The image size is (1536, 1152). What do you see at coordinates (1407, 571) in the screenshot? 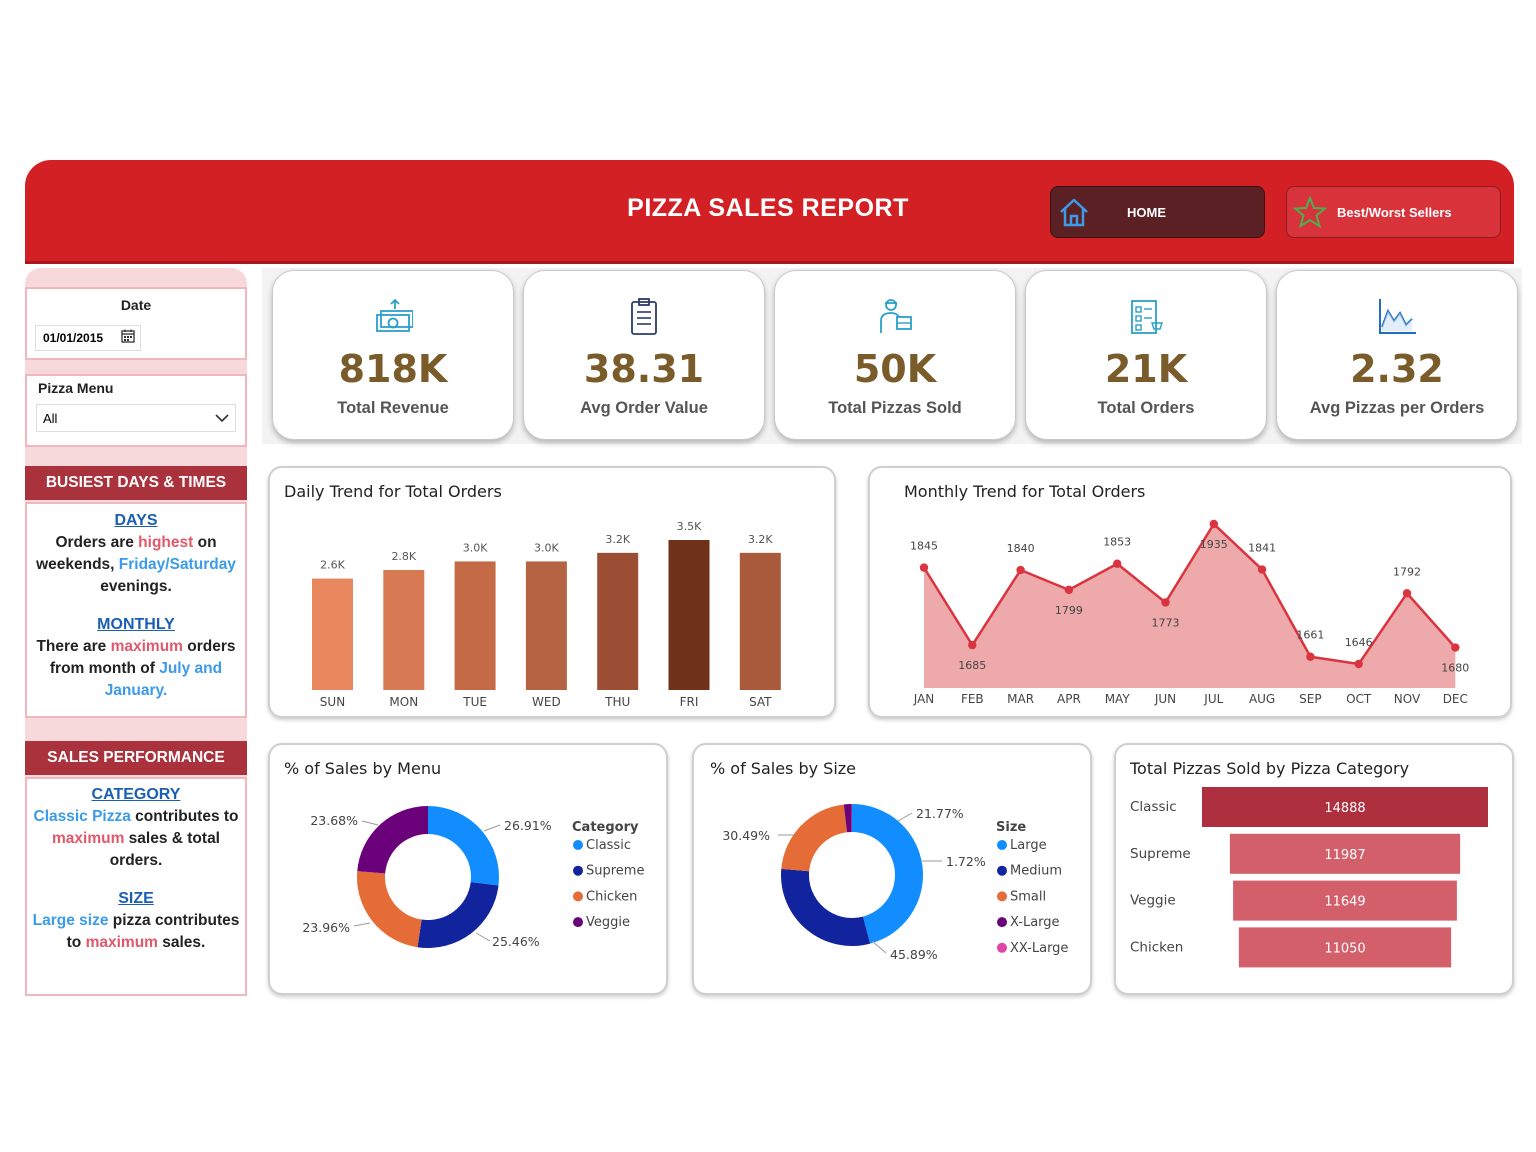
I see `data-label: 1792` at bounding box center [1407, 571].